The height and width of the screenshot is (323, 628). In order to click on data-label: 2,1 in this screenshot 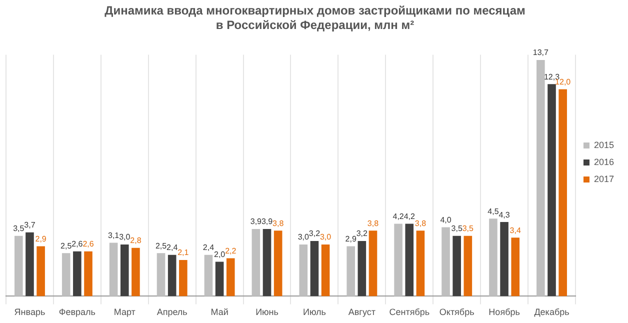, I will do `click(184, 253)`.